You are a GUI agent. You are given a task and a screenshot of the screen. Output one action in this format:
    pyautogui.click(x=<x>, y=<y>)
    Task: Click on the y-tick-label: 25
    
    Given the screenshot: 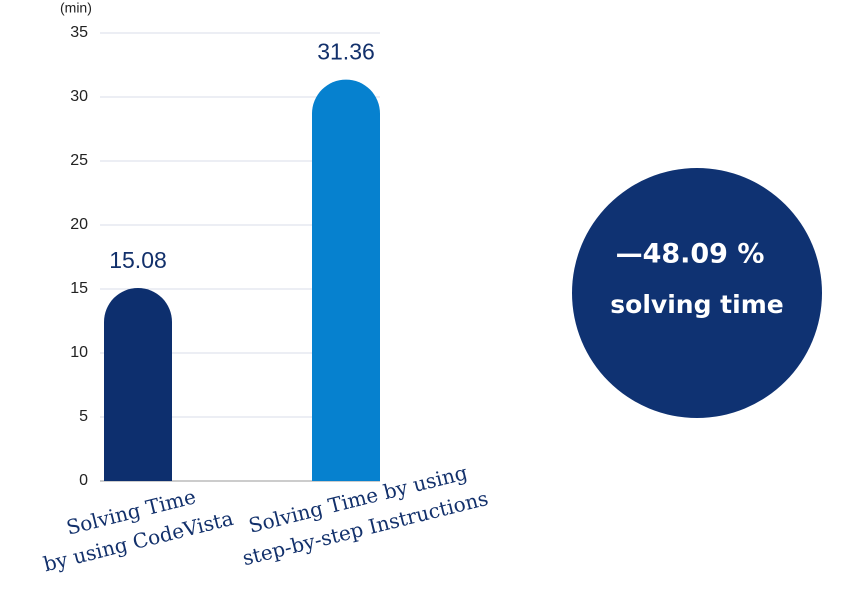 What is the action you would take?
    pyautogui.click(x=79, y=160)
    